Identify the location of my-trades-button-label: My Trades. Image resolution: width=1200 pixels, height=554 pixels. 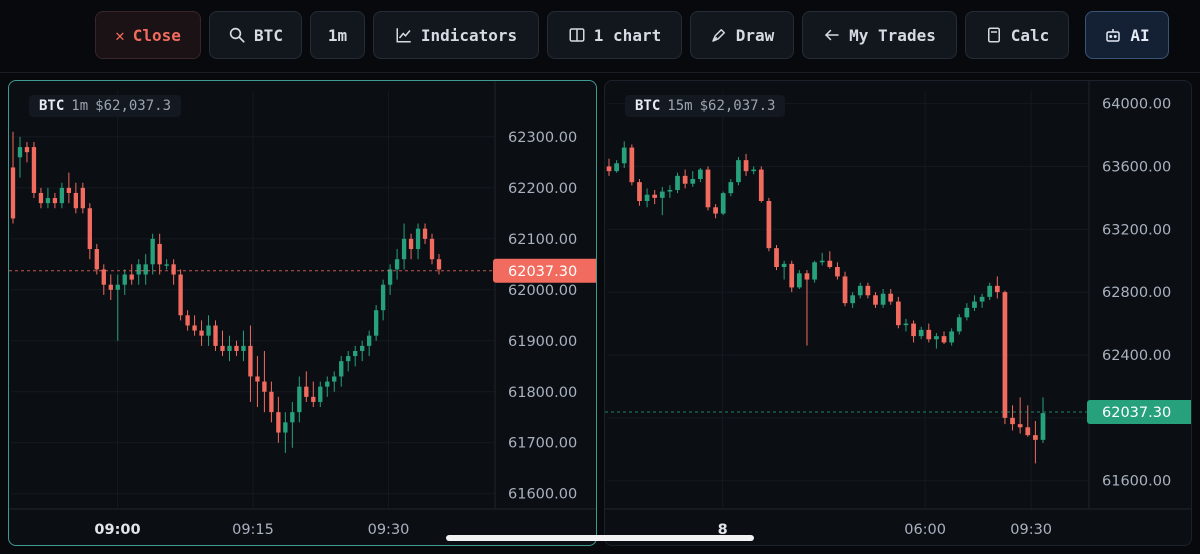
(892, 35).